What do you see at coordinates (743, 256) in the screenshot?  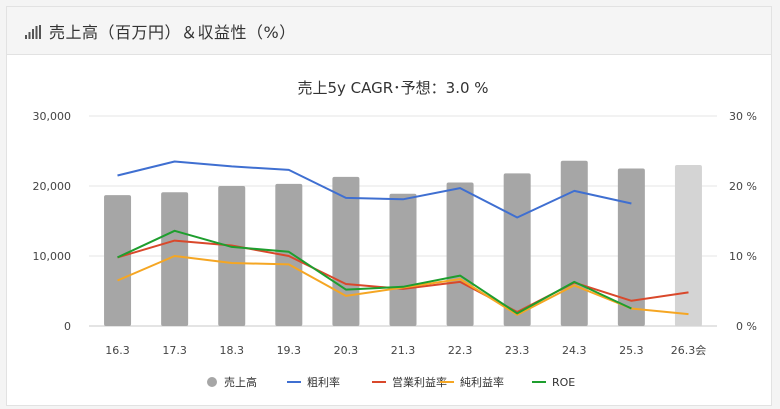 I see `y-right-tick-label: 10 %` at bounding box center [743, 256].